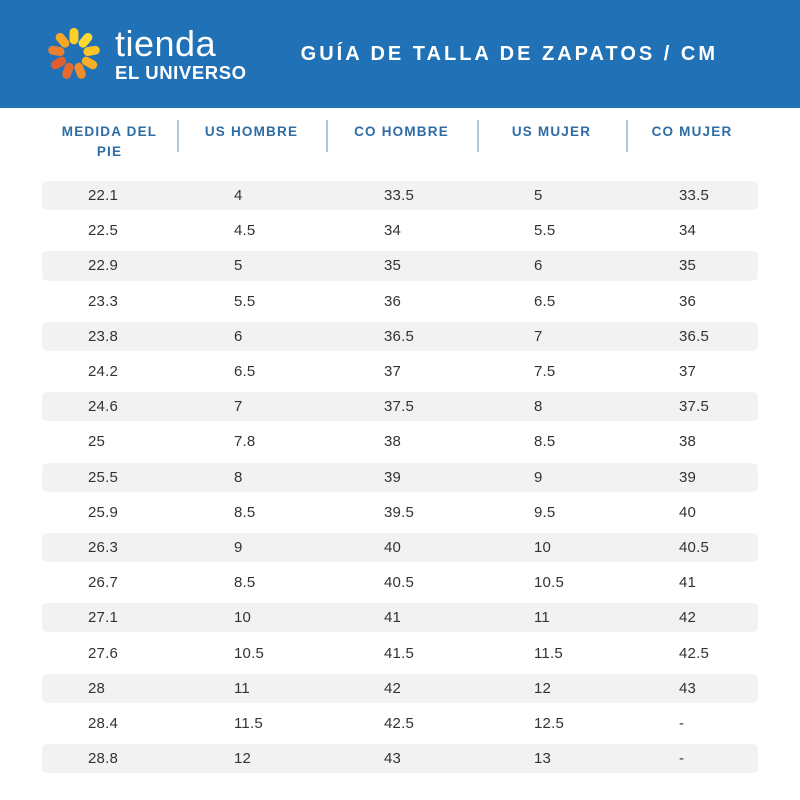 The image size is (800, 800). Describe the element at coordinates (543, 688) in the screenshot. I see `cell-us_mujer: 12` at that location.